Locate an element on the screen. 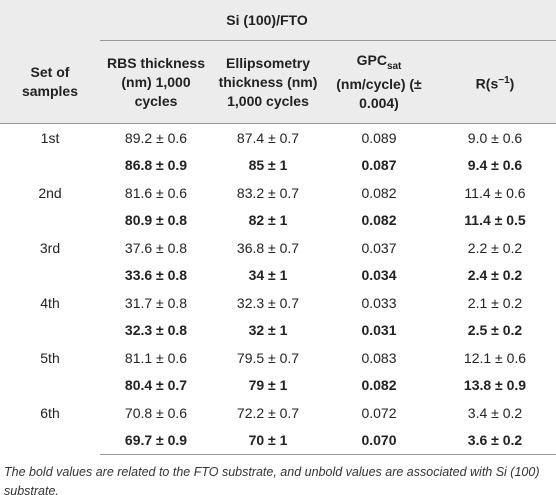 This screenshot has height=495, width=556. table-row: 80.4 ± 0.7 79 ± 1 0.082 13.8 ± 0.9 is located at coordinates (278, 386).